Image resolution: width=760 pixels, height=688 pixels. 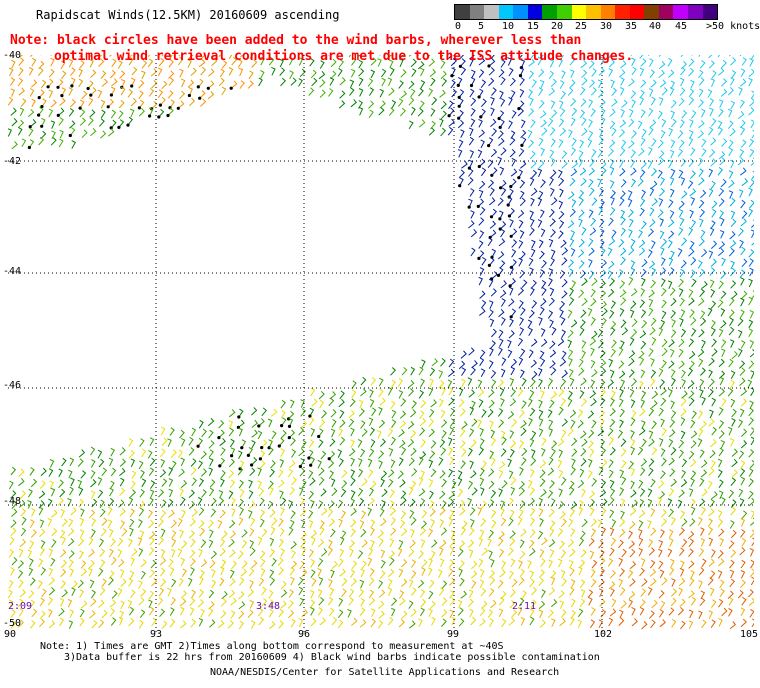 What do you see at coordinates (128, 125) in the screenshot?
I see `contamination-marker` at bounding box center [128, 125].